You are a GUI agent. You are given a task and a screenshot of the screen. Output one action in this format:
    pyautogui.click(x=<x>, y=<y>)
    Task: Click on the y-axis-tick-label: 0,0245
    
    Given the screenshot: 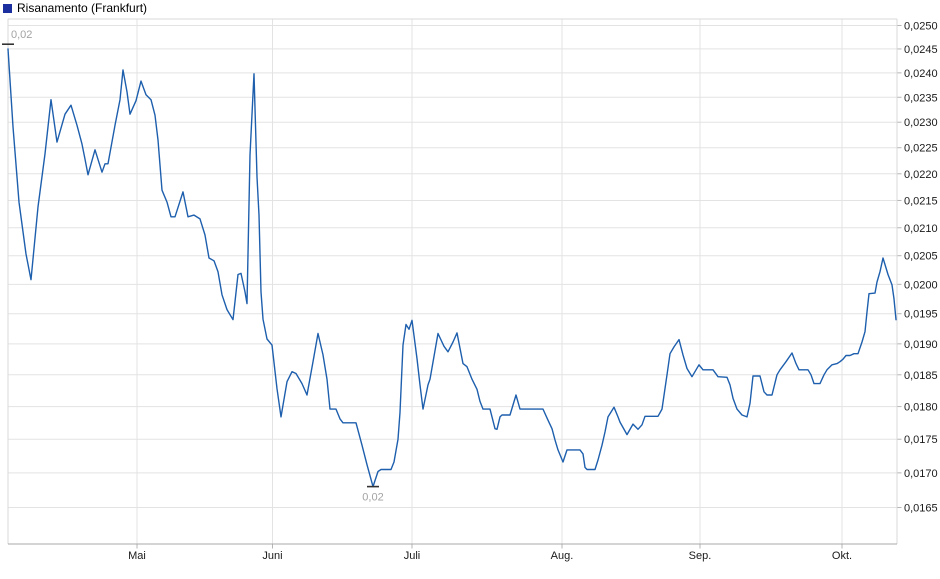 What is the action you would take?
    pyautogui.click(x=921, y=50)
    